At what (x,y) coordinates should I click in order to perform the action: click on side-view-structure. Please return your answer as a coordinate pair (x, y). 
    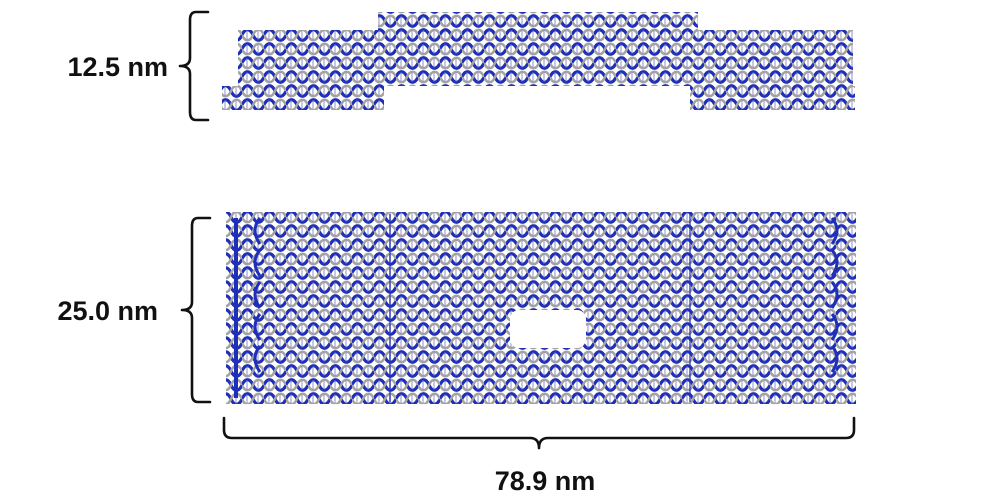
    Looking at the image, I should click on (538, 61).